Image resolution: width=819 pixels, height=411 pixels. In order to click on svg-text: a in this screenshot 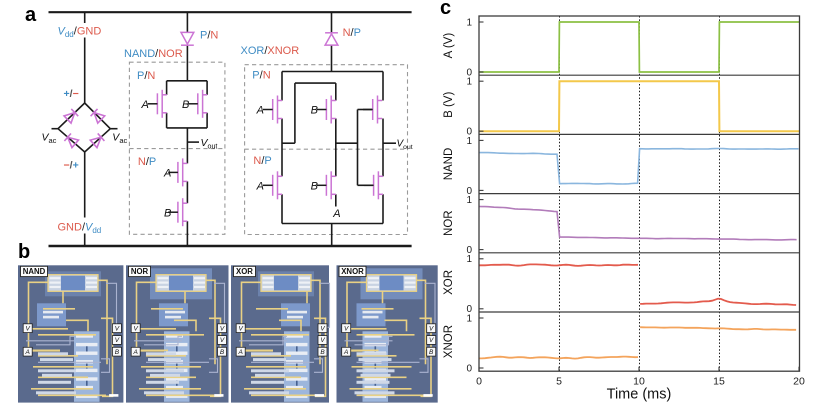, I will do `click(31, 15)`.